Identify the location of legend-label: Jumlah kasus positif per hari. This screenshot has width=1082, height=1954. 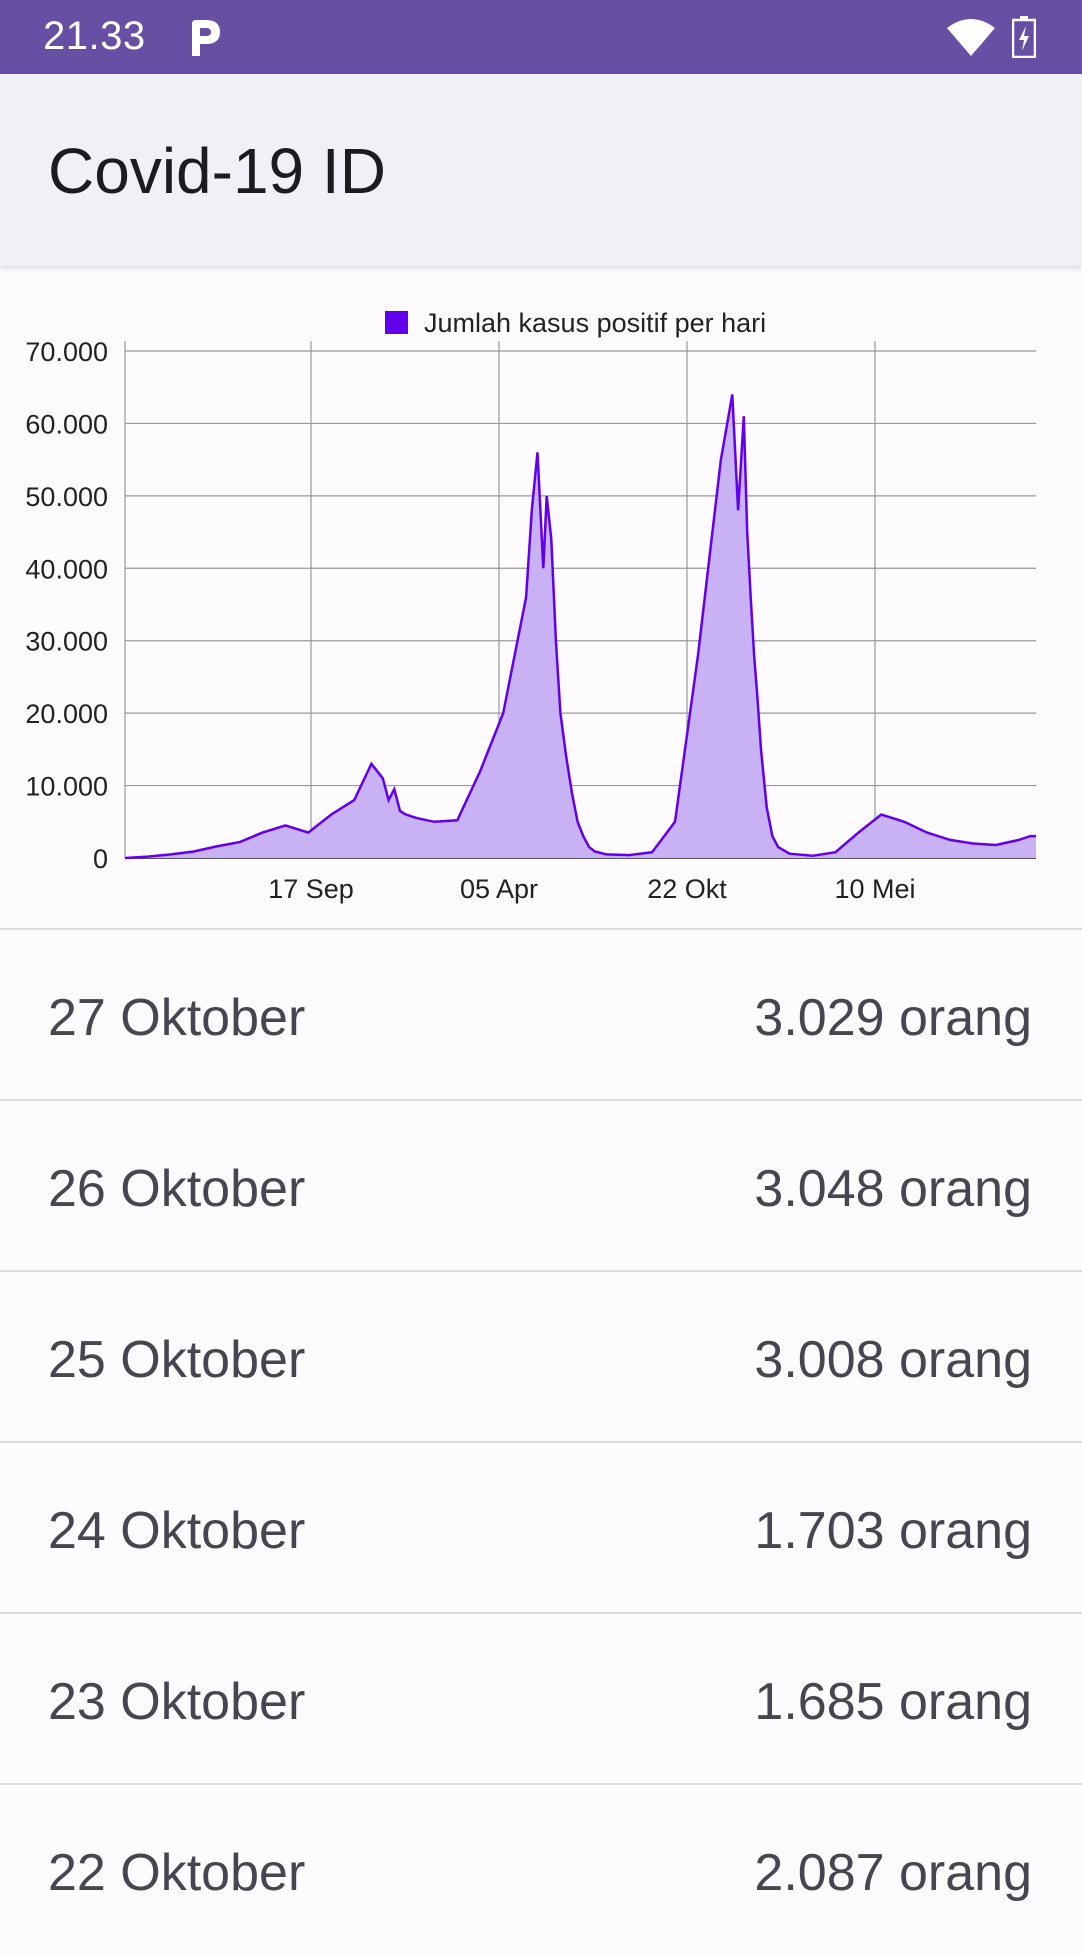
(595, 323).